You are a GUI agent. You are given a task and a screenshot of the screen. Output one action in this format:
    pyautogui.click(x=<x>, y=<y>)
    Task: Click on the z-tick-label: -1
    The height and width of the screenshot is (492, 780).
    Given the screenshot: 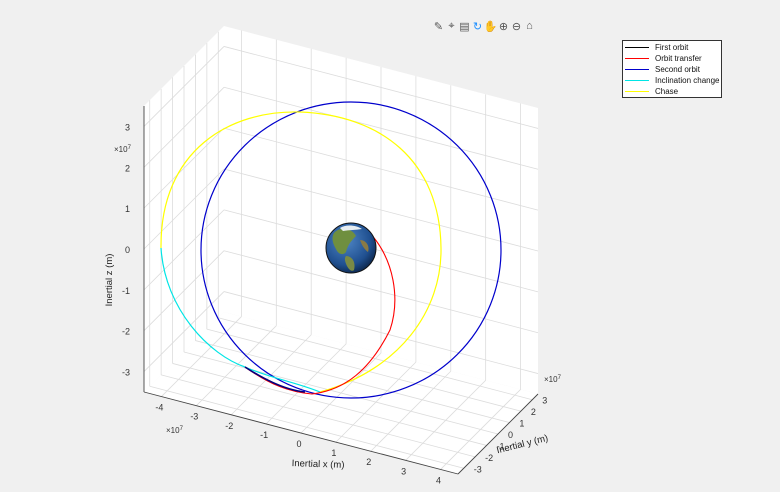 What is the action you would take?
    pyautogui.click(x=126, y=291)
    